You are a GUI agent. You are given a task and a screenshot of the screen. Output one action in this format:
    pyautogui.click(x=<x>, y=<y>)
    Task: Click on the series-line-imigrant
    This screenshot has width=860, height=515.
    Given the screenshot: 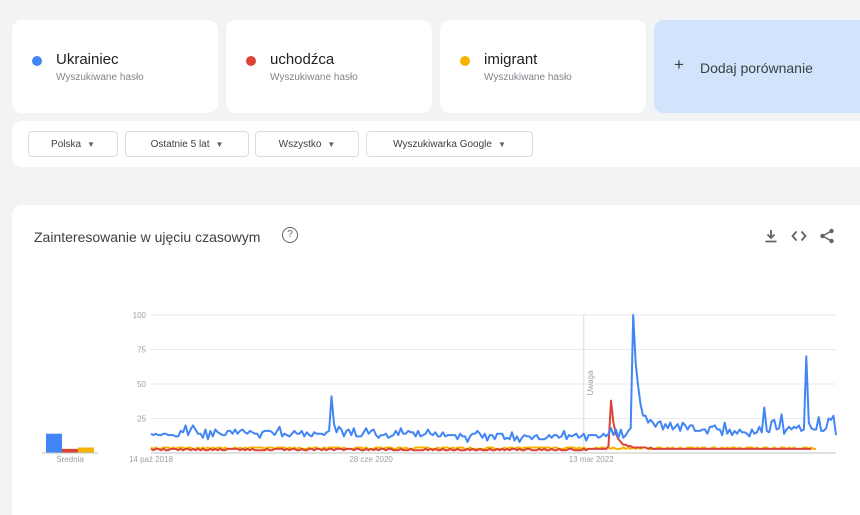 What is the action you would take?
    pyautogui.click(x=483, y=448)
    